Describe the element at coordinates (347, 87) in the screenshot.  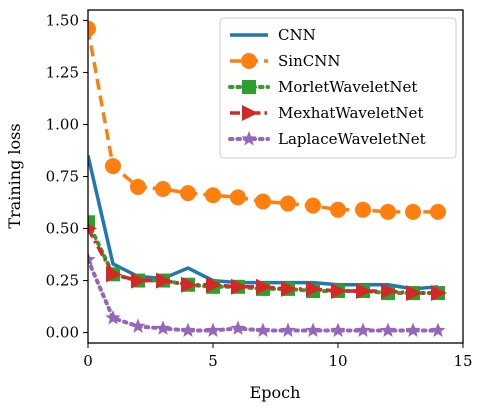
I see `legend-label: MorletWaveletNet` at that location.